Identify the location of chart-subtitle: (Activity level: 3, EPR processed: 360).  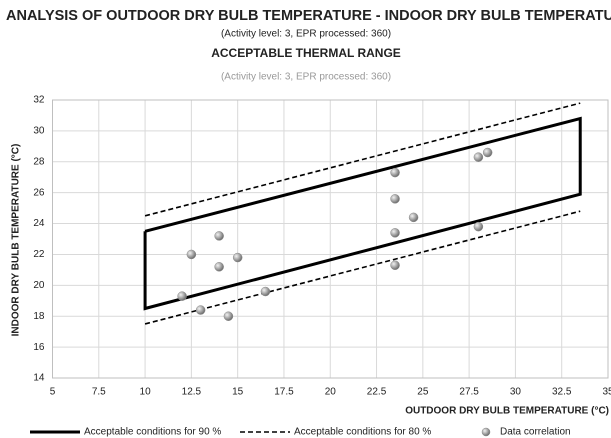
(306, 77).